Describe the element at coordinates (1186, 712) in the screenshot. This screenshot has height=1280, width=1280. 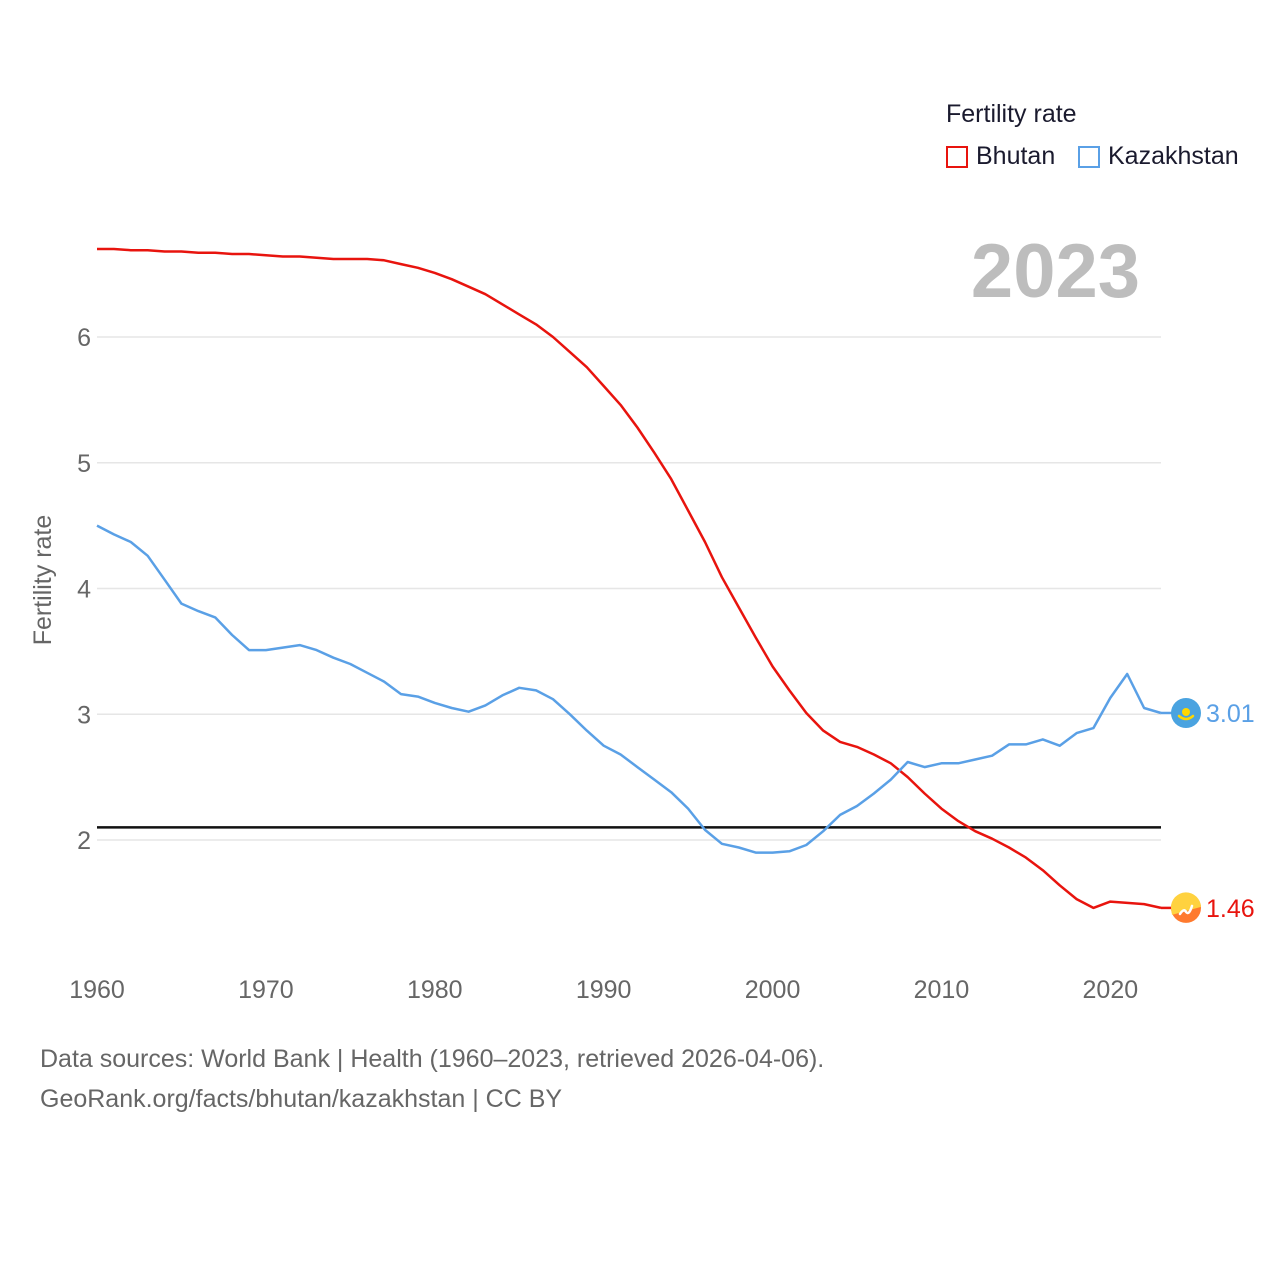
I see `kazakhstan-flag-icon` at that location.